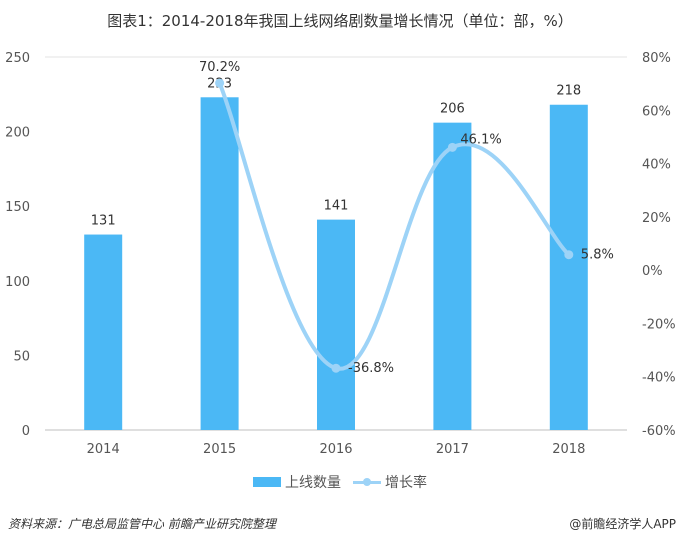 The width and height of the screenshot is (680, 539). What do you see at coordinates (103, 221) in the screenshot?
I see `bar-label: 131` at bounding box center [103, 221].